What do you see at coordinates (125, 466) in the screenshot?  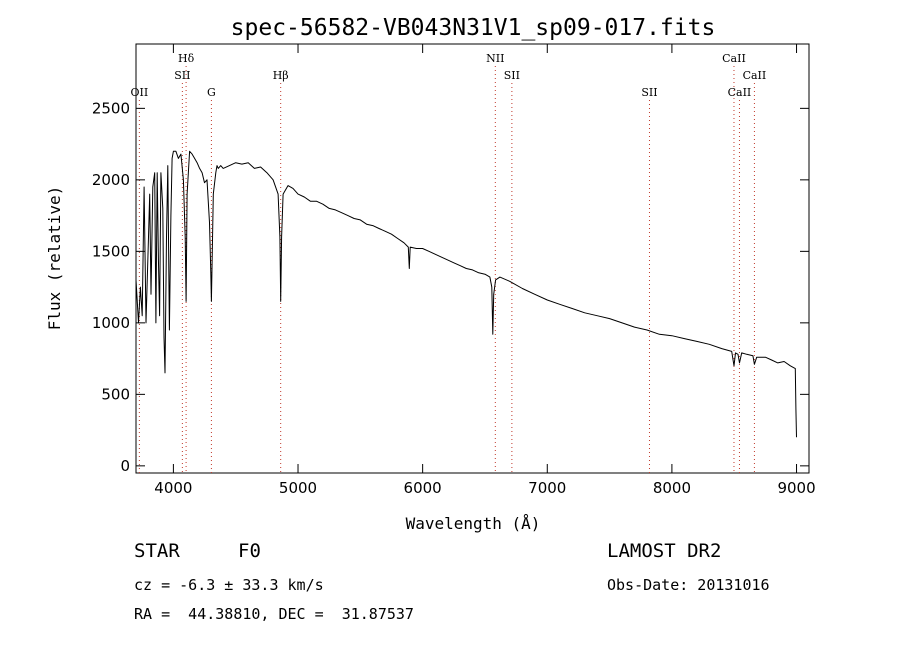 I see `y-tick-label: 0` at bounding box center [125, 466].